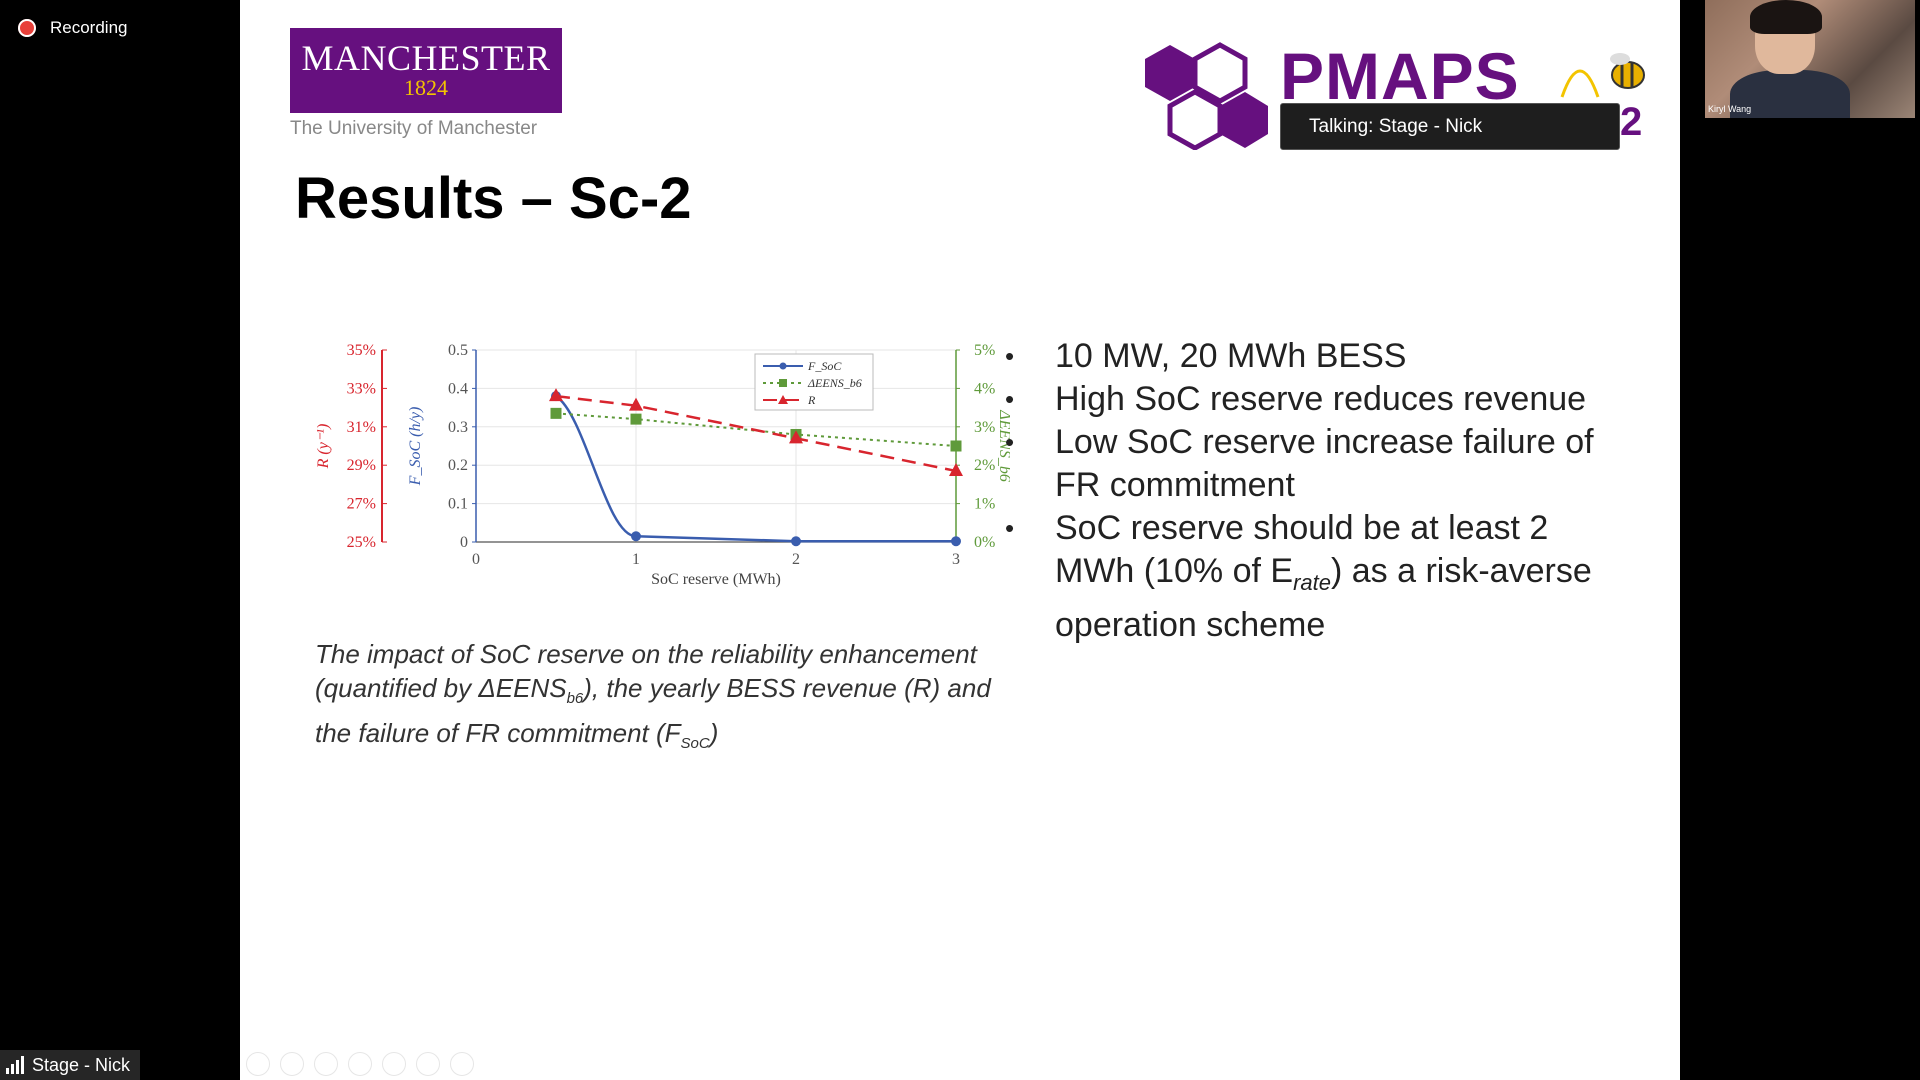 Image resolution: width=1920 pixels, height=1080 pixels. I want to click on recording-label: Recording, so click(89, 27).